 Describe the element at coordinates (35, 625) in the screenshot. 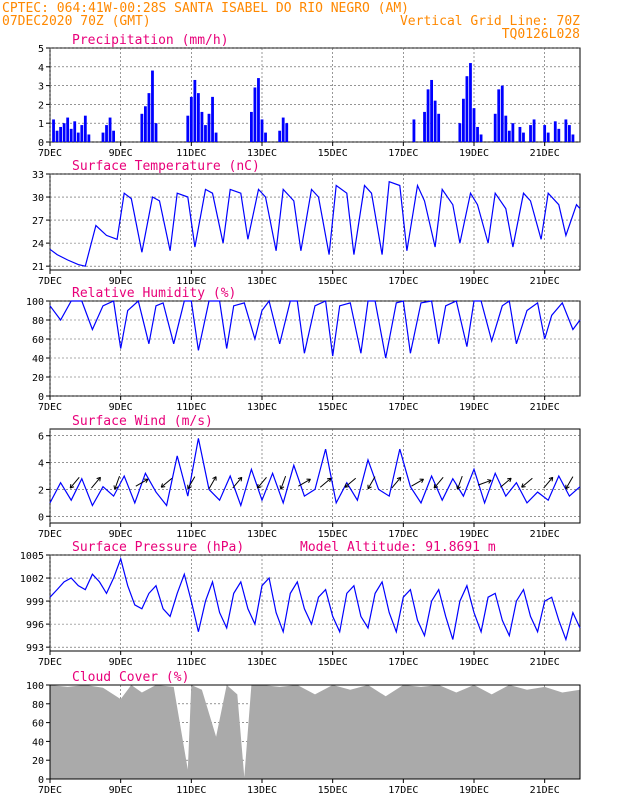

I see `y-tick-label: 996` at that location.